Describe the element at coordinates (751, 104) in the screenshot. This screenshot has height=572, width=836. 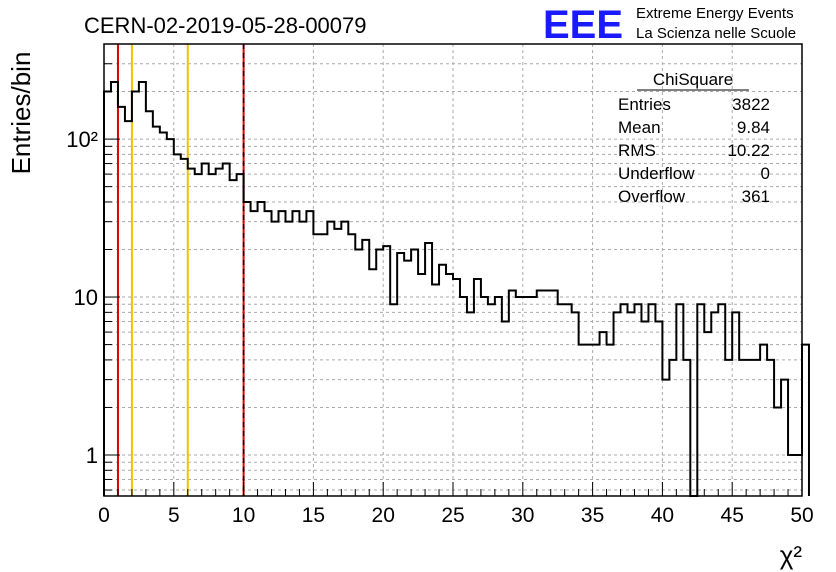
I see `stats-entries-value: 3822` at that location.